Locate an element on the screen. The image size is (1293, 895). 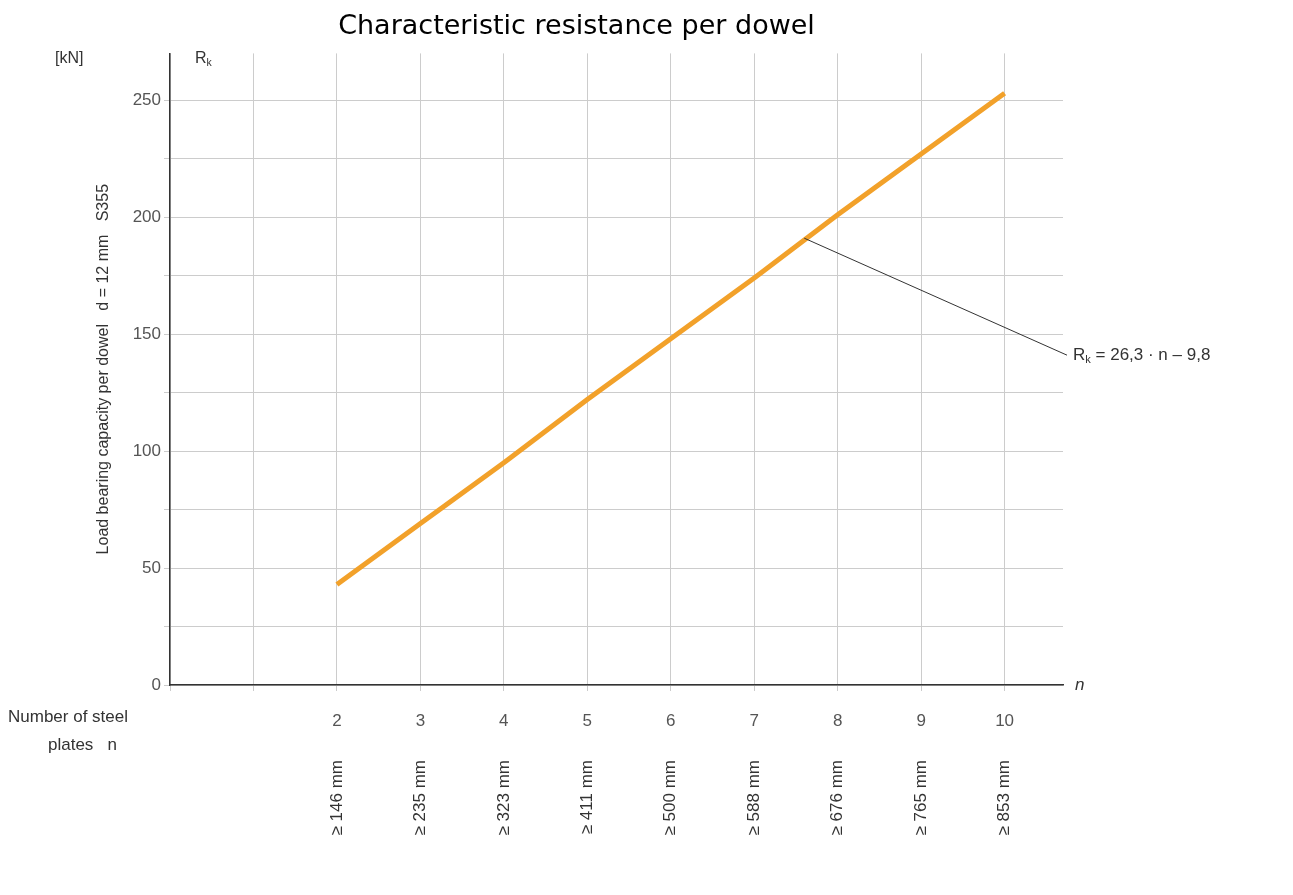
text: ≥ 146 mm is located at coordinates (336, 797).